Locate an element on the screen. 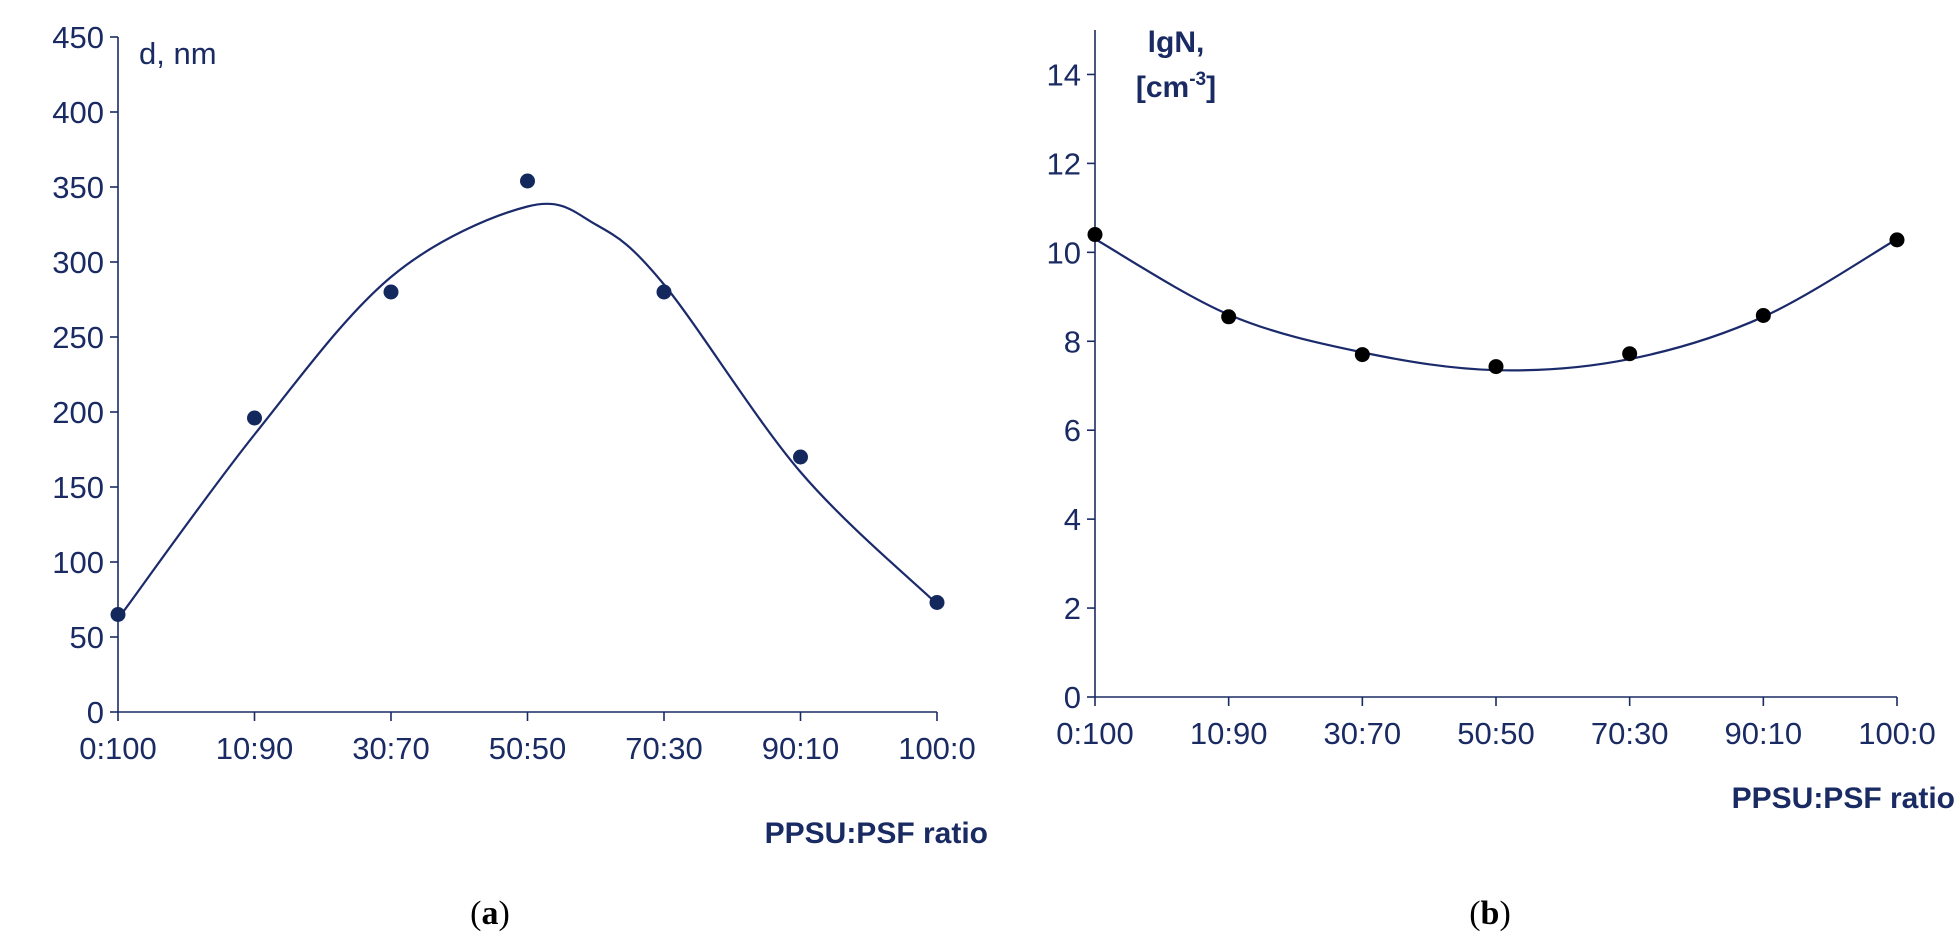 The height and width of the screenshot is (944, 1960). panel-a-y-tick-label: 350 is located at coordinates (78, 187).